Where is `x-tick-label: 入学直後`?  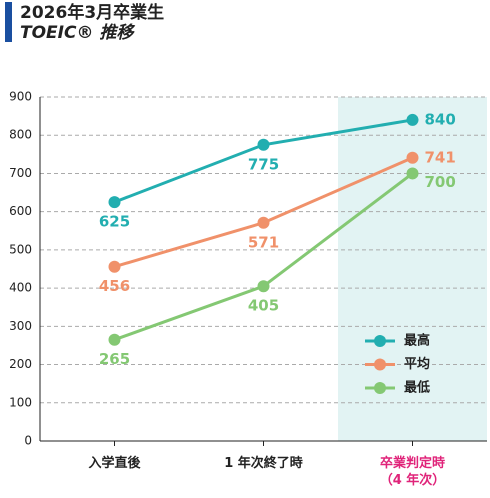 x-tick-label: 入学直後 is located at coordinates (114, 463).